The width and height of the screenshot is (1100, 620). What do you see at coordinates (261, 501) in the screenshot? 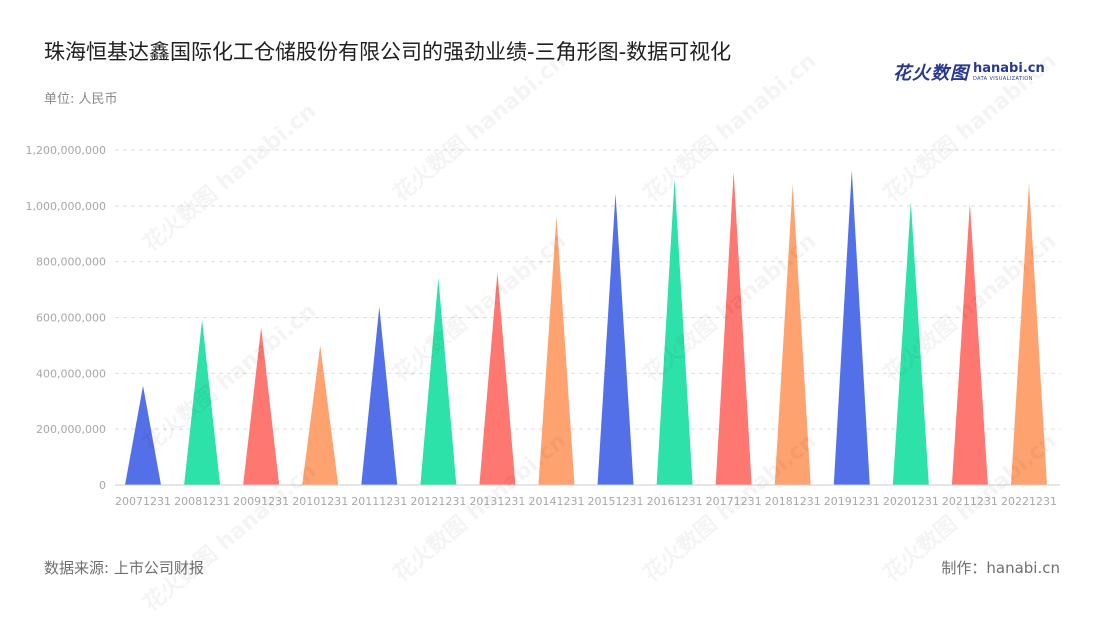
I see `x-tick-label: 20091231` at bounding box center [261, 501].